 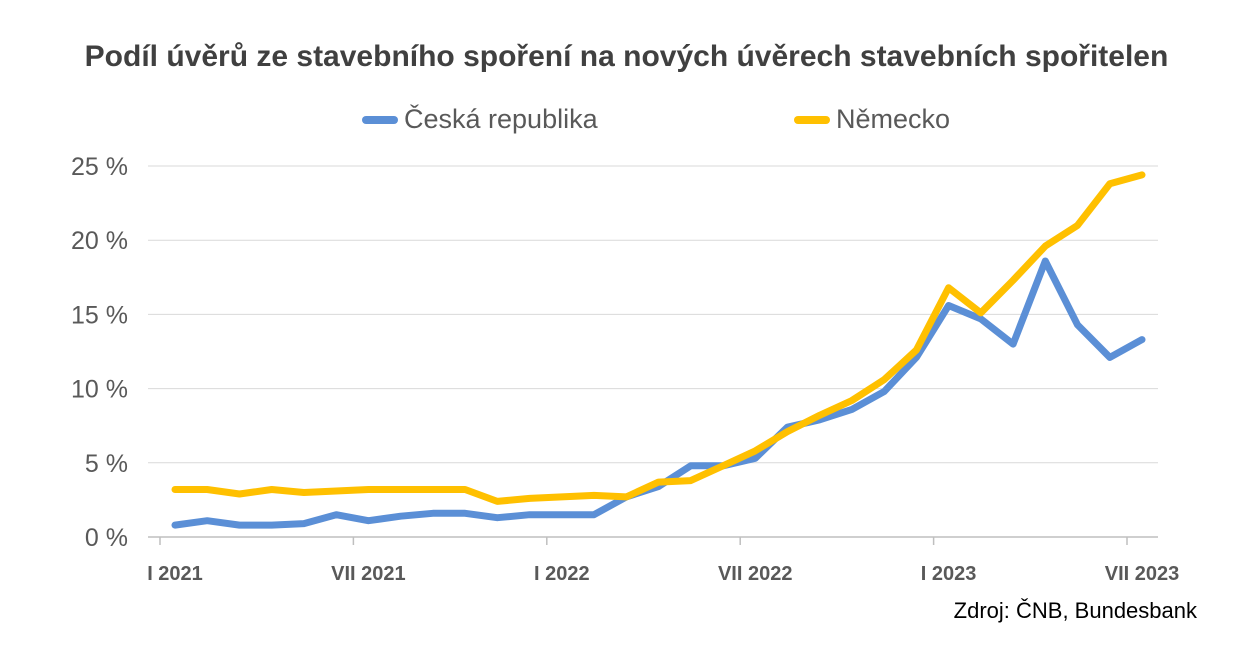 I want to click on legend-swatch-de, so click(x=812, y=119).